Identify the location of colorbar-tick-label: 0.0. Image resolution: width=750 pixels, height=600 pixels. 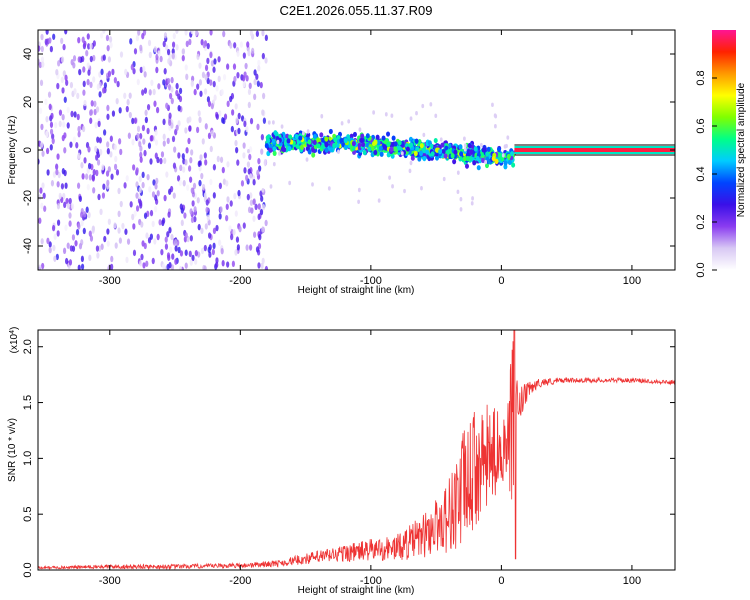
(701, 269).